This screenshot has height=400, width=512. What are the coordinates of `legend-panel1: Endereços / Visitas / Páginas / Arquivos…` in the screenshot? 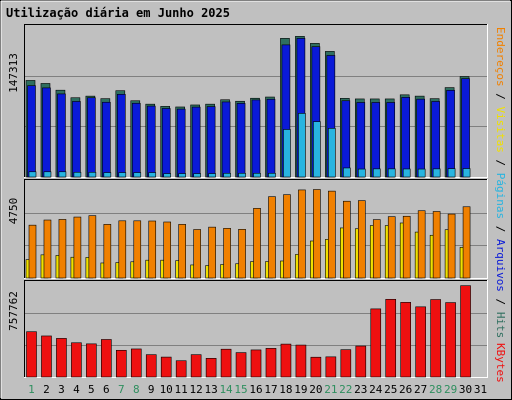 It's located at (500, 182).